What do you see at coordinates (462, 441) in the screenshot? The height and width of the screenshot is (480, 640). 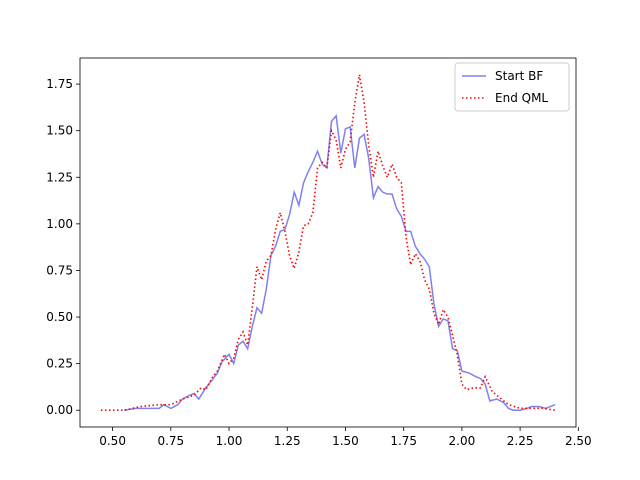 I see `x-tick-label-6: 2.00` at bounding box center [462, 441].